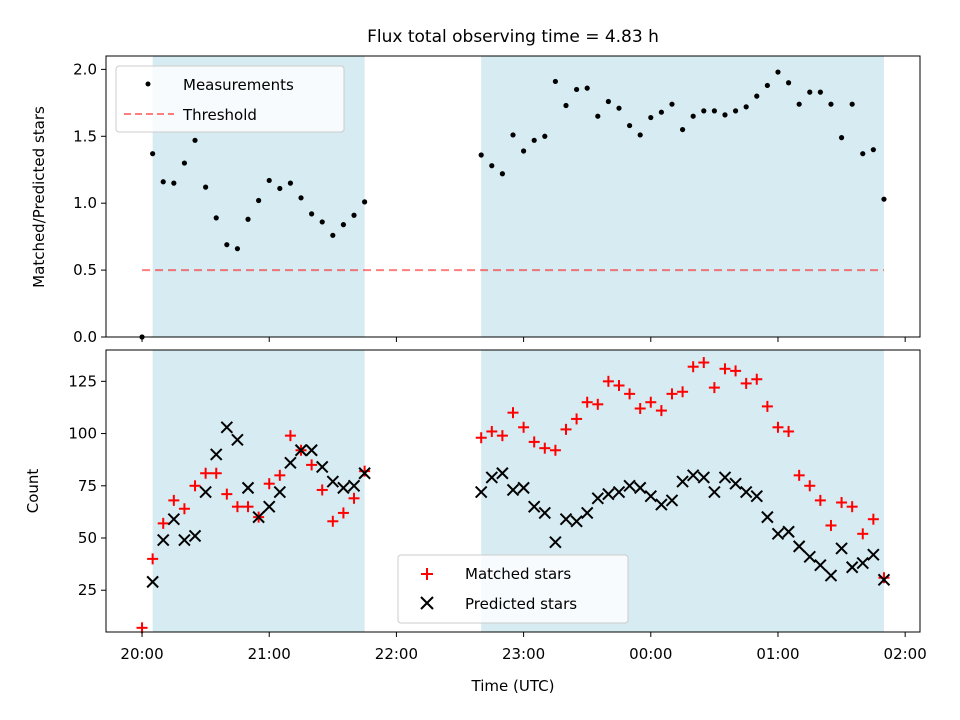  Describe the element at coordinates (85, 136) in the screenshot. I see `y-tick-label: 1.5` at that location.